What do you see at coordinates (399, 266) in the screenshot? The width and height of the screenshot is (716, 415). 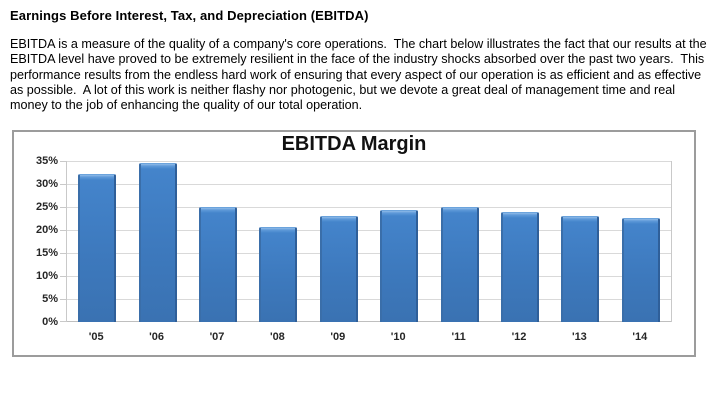 I see `bar-'10` at bounding box center [399, 266].